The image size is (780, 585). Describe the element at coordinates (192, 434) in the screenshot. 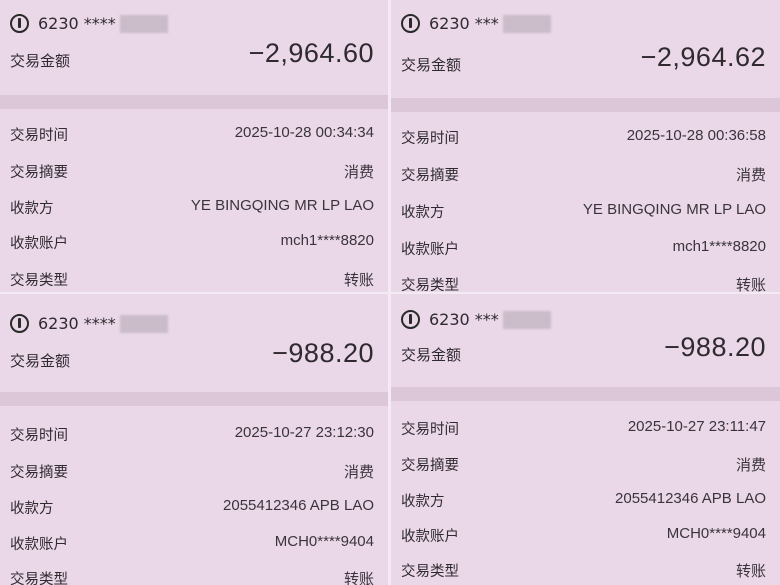

I see `detail-row-time: 交易时间 2025-10-27 23:12:30` at that location.